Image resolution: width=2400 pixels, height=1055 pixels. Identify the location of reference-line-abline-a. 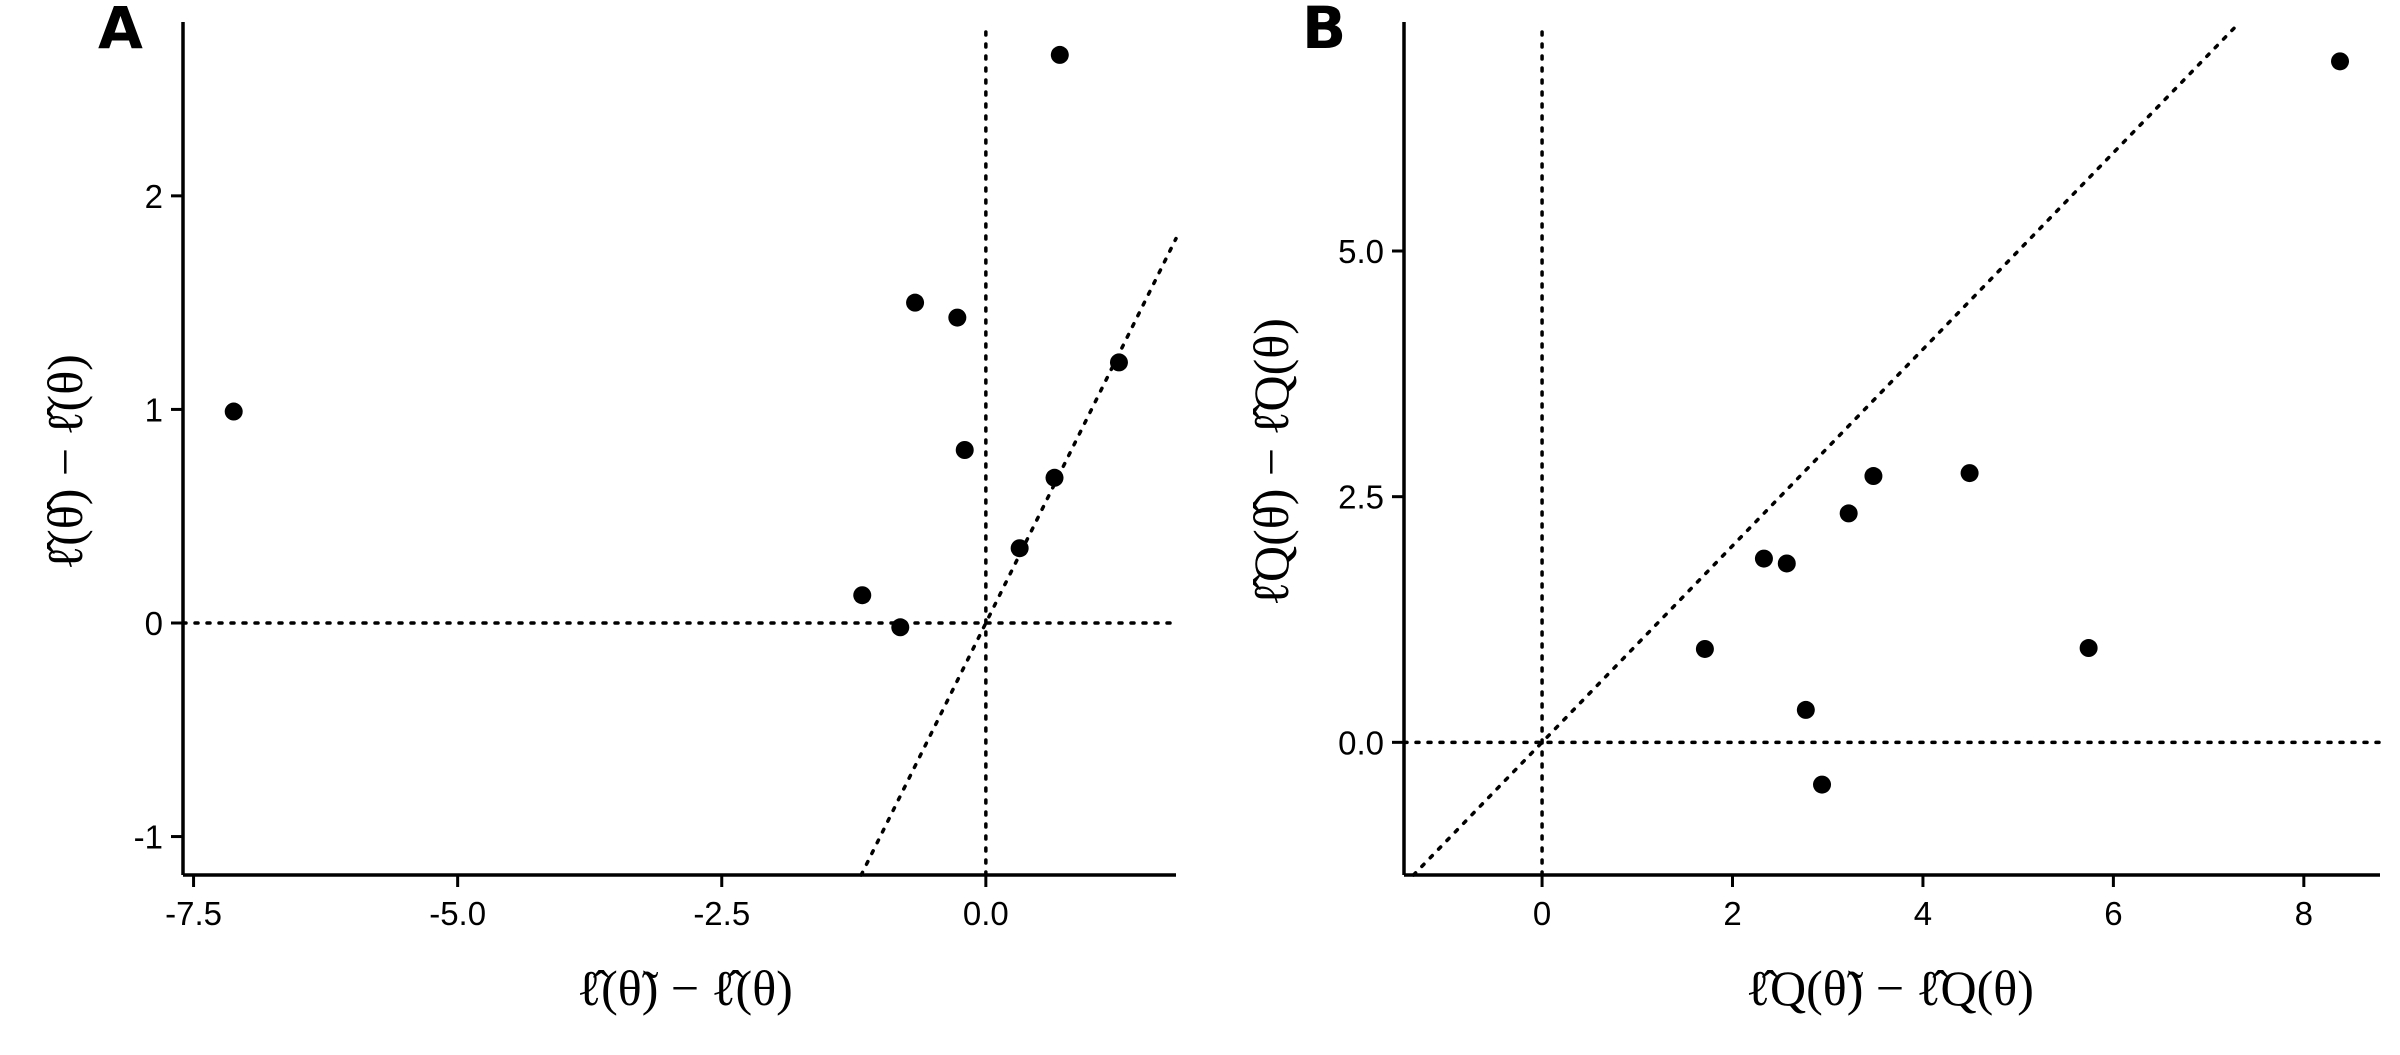
(1018, 556).